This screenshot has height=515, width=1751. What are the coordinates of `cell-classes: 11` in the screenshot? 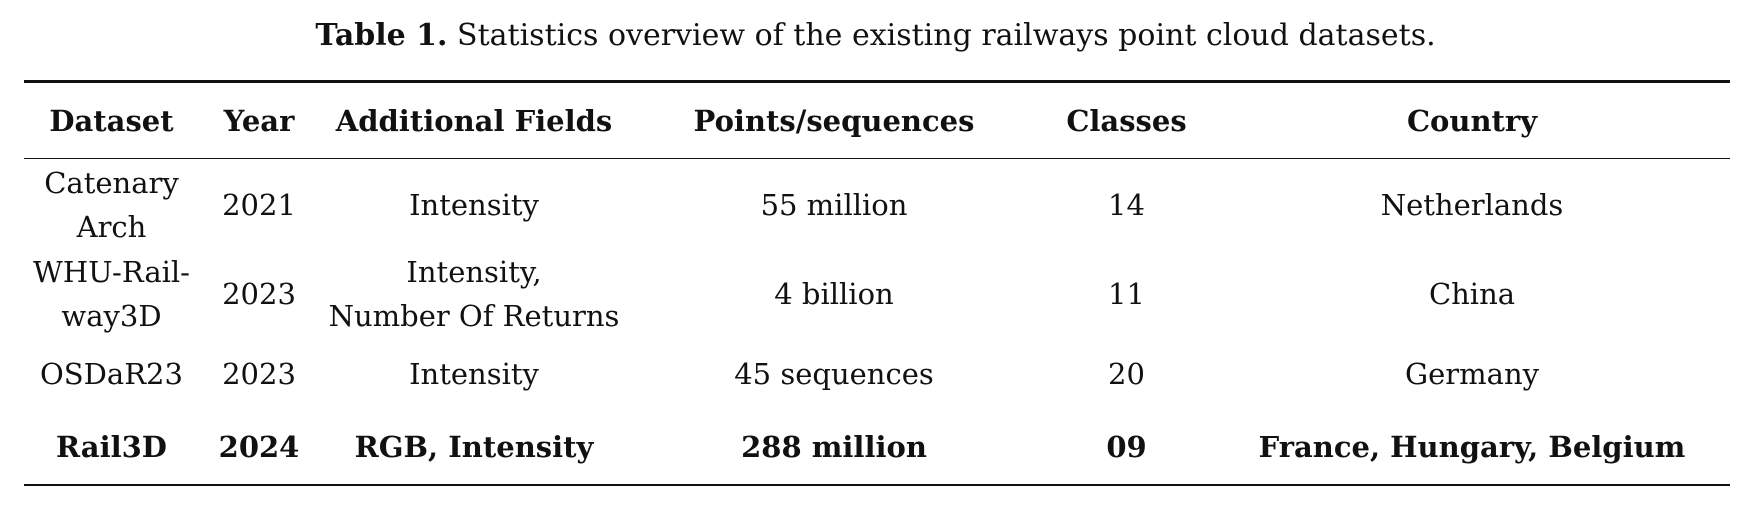 It's located at (1126, 294).